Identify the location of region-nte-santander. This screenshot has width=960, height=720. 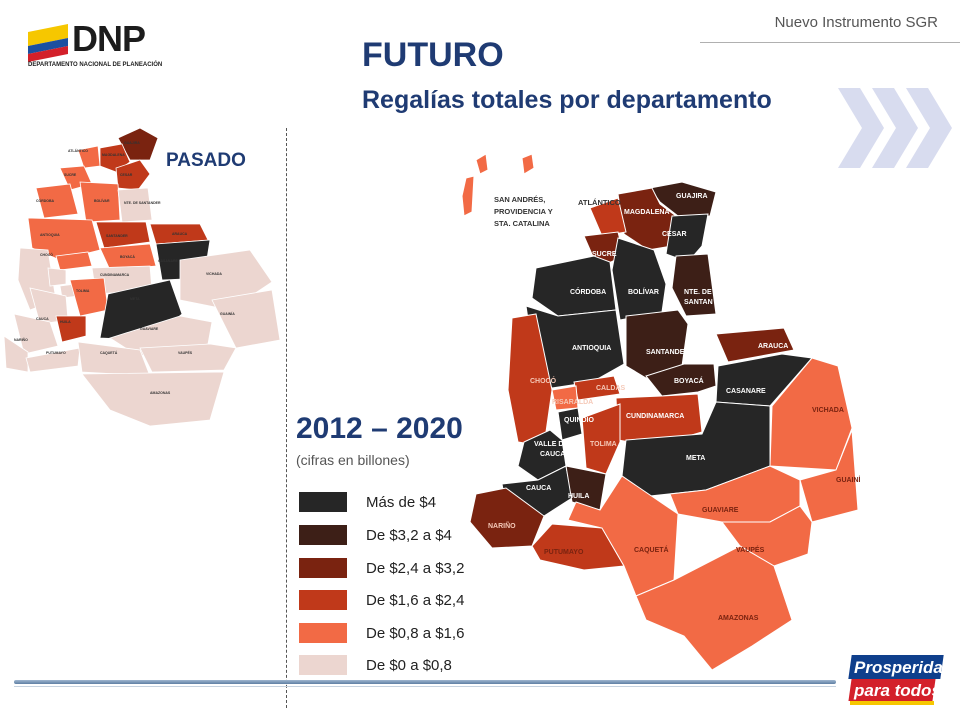
(694, 285).